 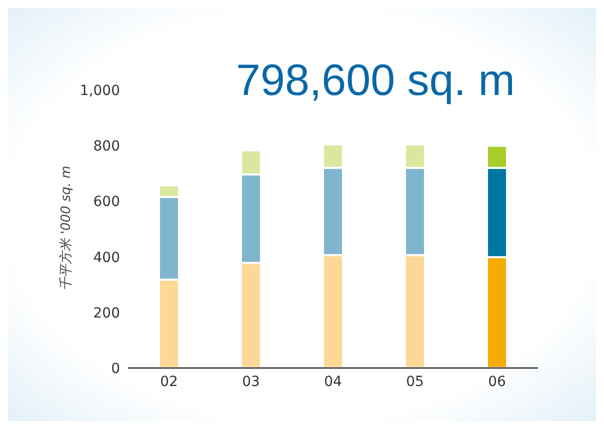 What do you see at coordinates (106, 146) in the screenshot?
I see `y-tick-label: 800` at bounding box center [106, 146].